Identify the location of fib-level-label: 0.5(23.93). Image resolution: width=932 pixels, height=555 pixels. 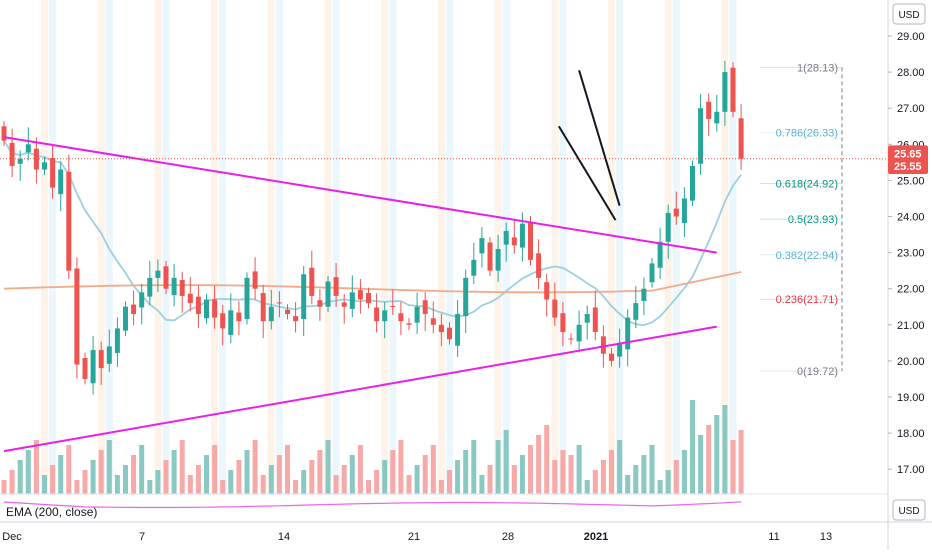
(813, 220).